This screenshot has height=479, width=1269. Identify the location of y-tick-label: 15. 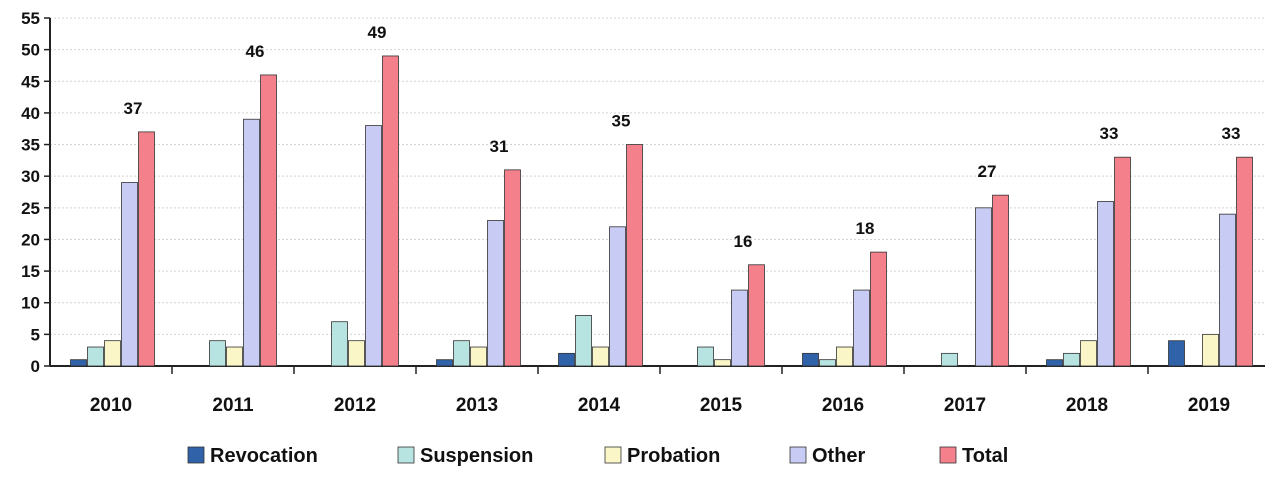
(30, 271).